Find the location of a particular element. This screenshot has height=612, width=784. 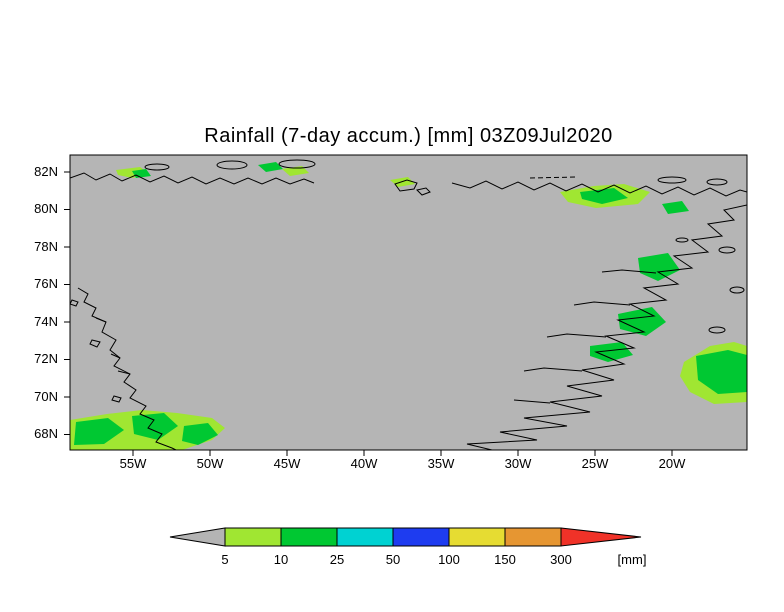

coastline-northeast is located at coordinates (599, 188).